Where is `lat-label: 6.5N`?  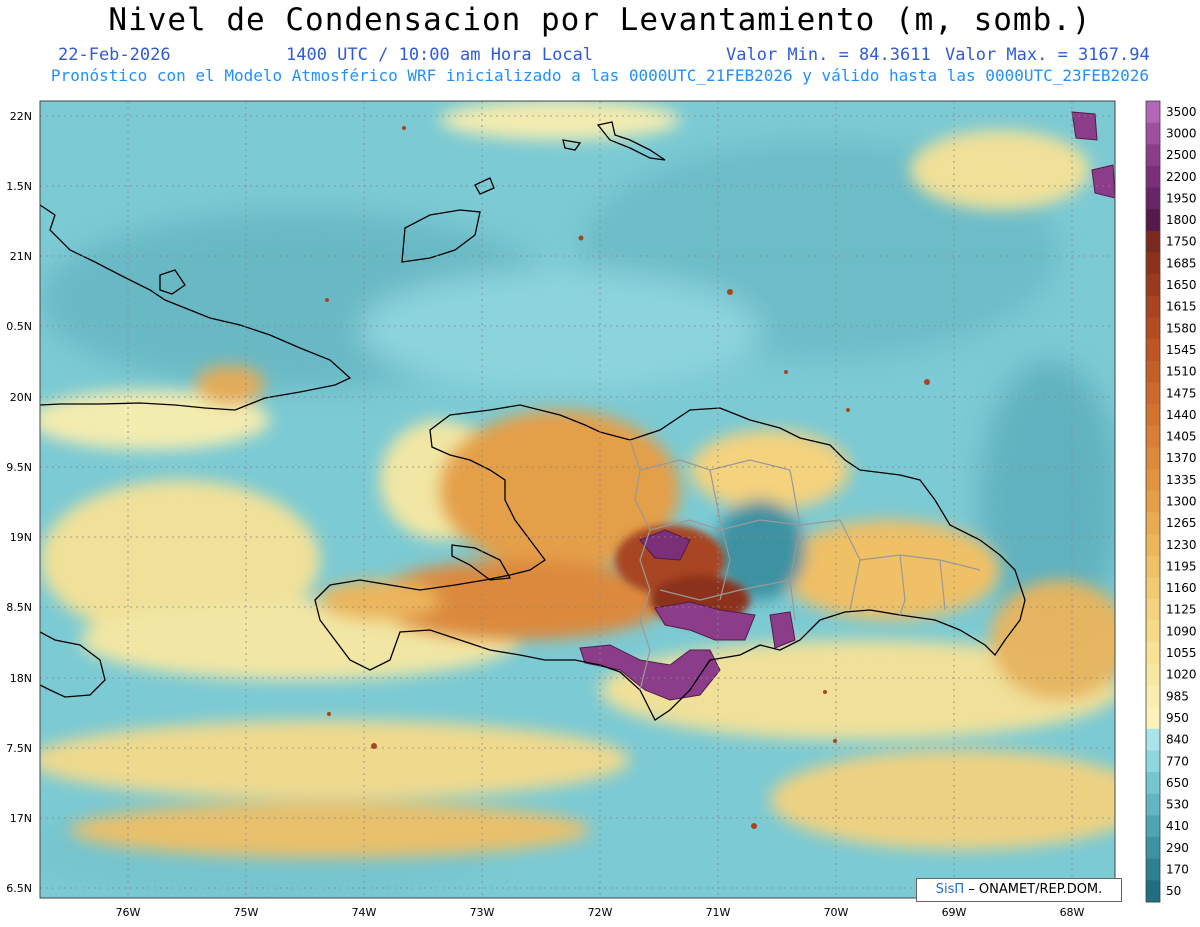 lat-label: 6.5N is located at coordinates (19, 888).